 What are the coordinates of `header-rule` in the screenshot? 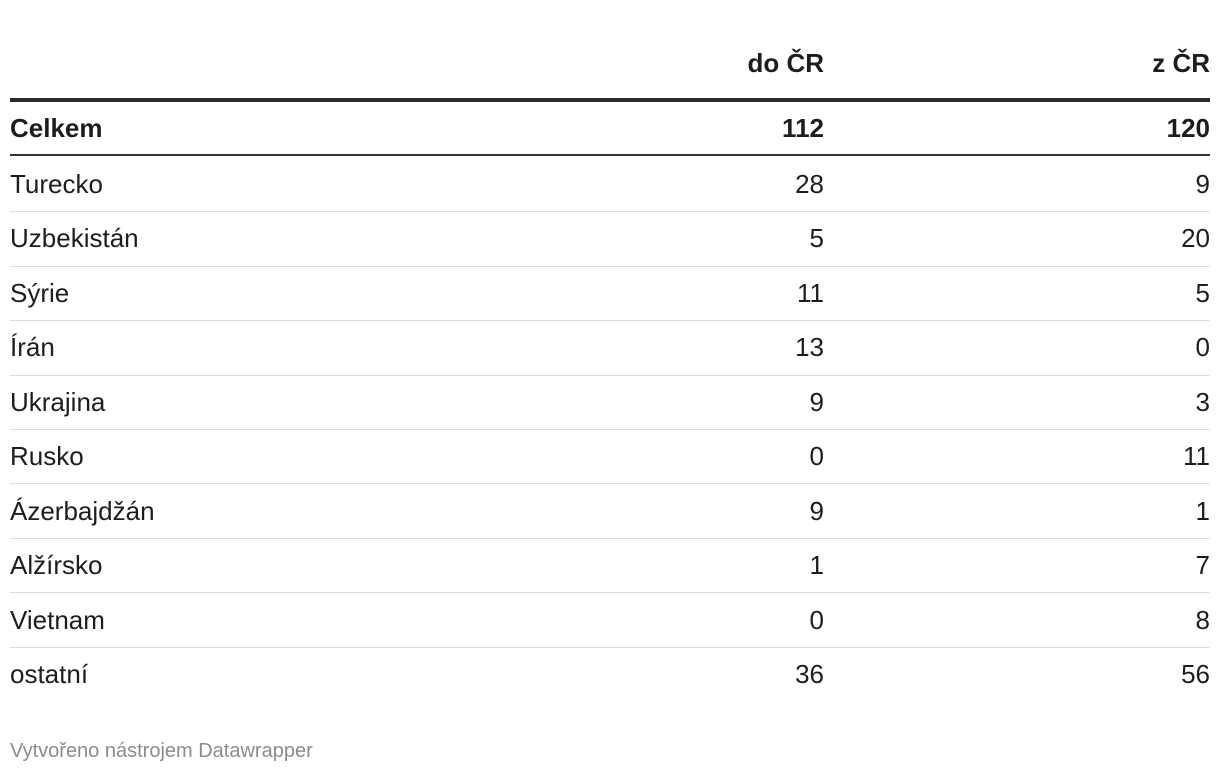 It's located at (610, 100).